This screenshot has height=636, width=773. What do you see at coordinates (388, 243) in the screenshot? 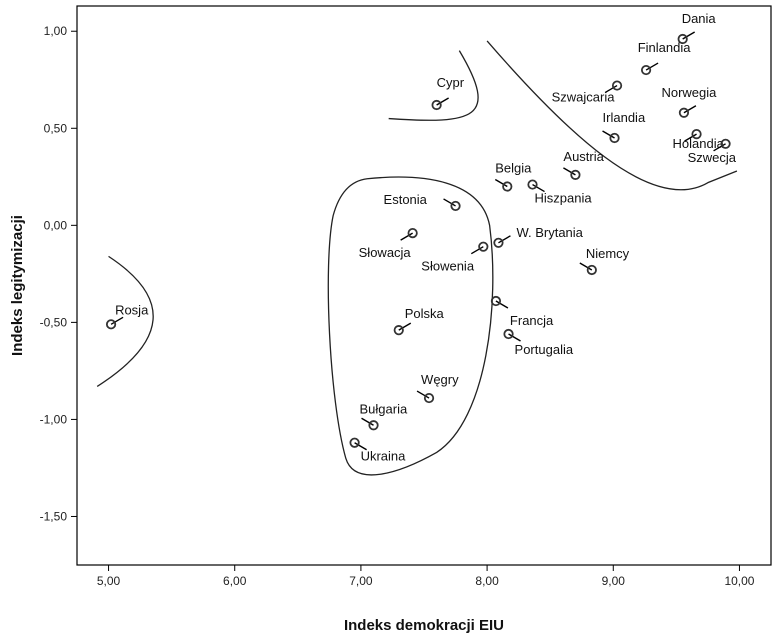
I see `data-point: Słowacja` at bounding box center [388, 243].